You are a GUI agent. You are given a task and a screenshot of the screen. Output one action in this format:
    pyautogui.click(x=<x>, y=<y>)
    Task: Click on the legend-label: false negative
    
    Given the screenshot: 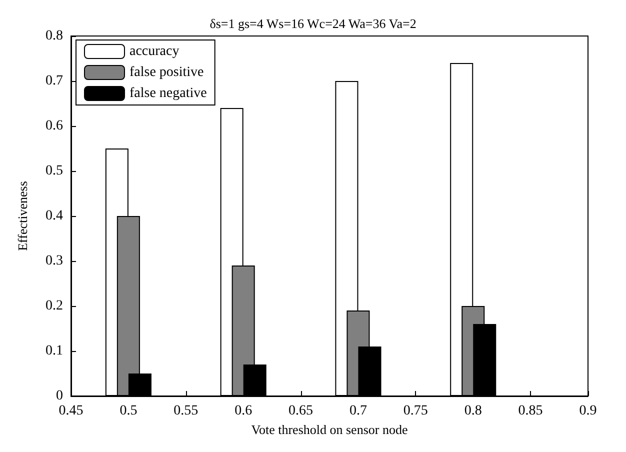 What is the action you would take?
    pyautogui.click(x=168, y=93)
    